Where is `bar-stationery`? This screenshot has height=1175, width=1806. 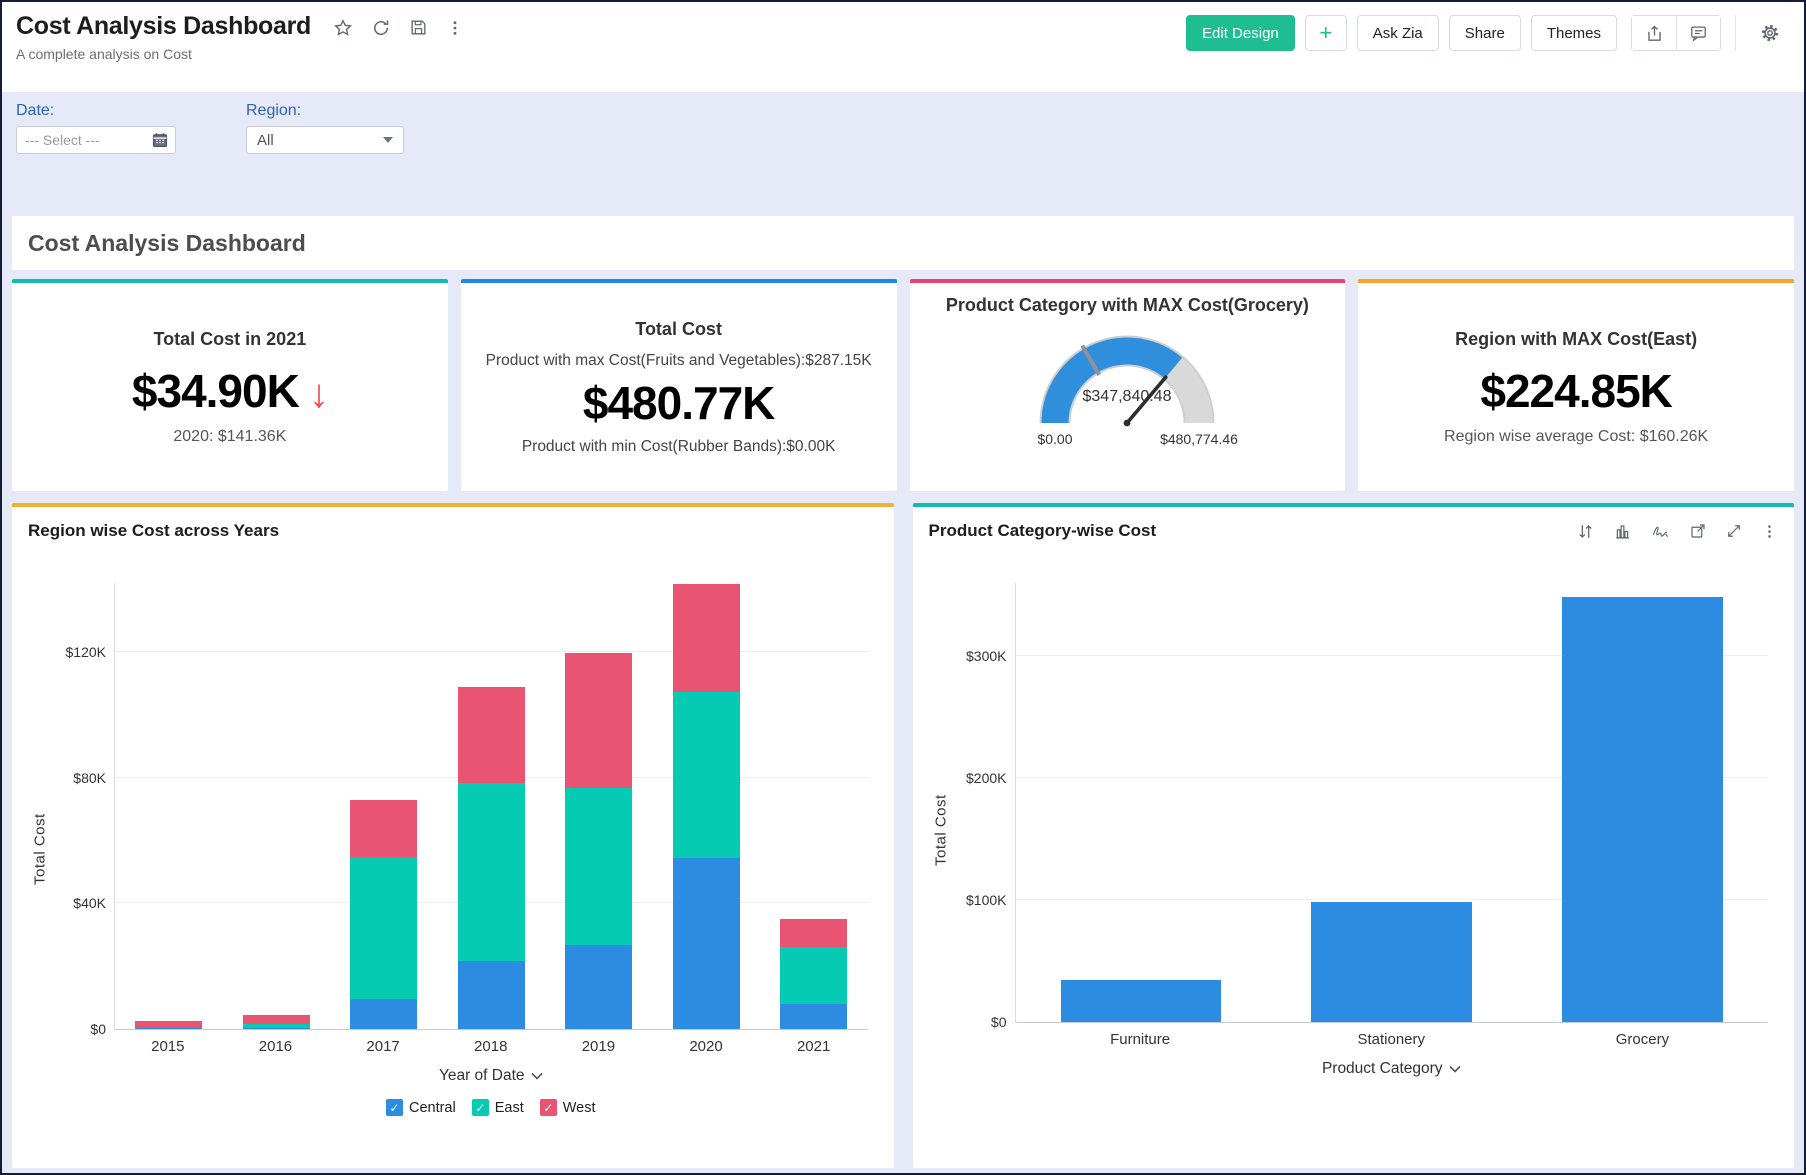 bar-stationery is located at coordinates (1391, 961).